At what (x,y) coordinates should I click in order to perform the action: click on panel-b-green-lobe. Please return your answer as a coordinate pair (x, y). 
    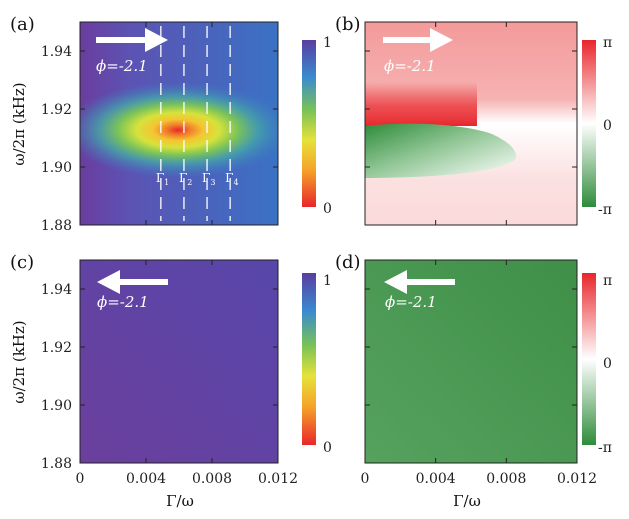
    Looking at the image, I should click on (440, 150).